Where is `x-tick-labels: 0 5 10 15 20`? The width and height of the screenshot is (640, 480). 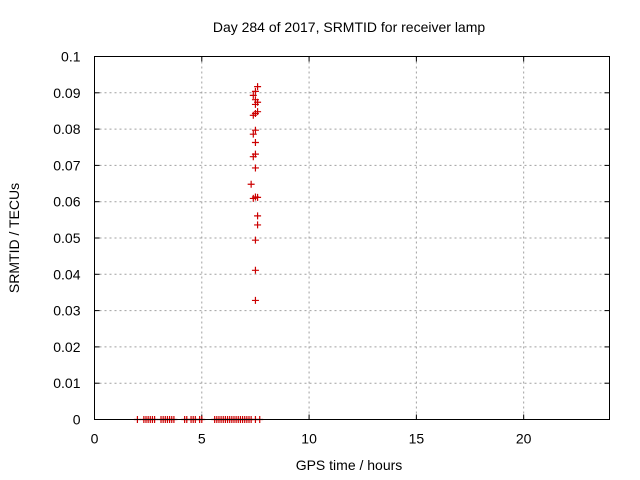
x-tick-labels: 0 5 10 15 20 is located at coordinates (311, 439).